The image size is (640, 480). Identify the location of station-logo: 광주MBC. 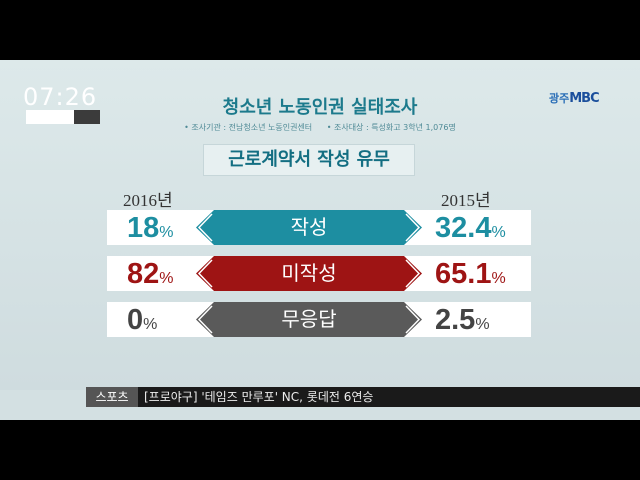
(574, 98).